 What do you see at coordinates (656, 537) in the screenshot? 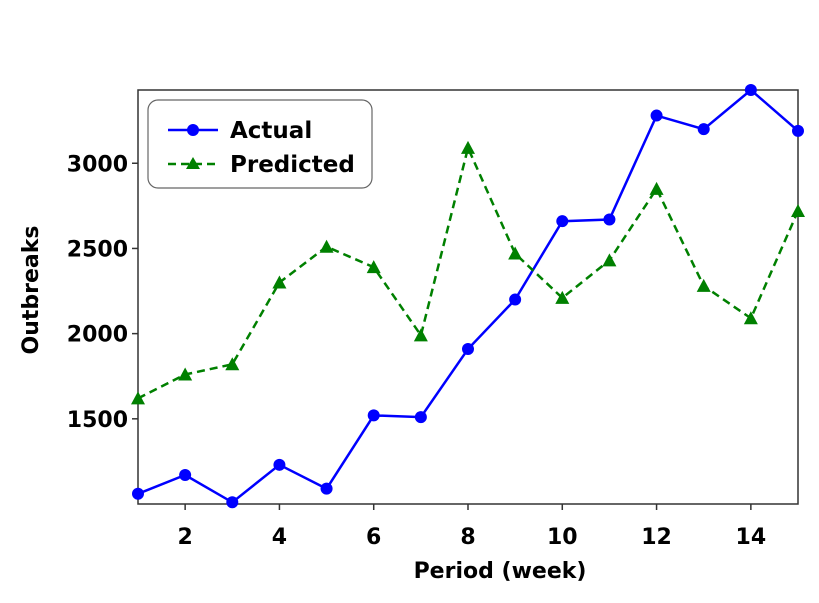
I see `x-tick-label: 12` at bounding box center [656, 537].